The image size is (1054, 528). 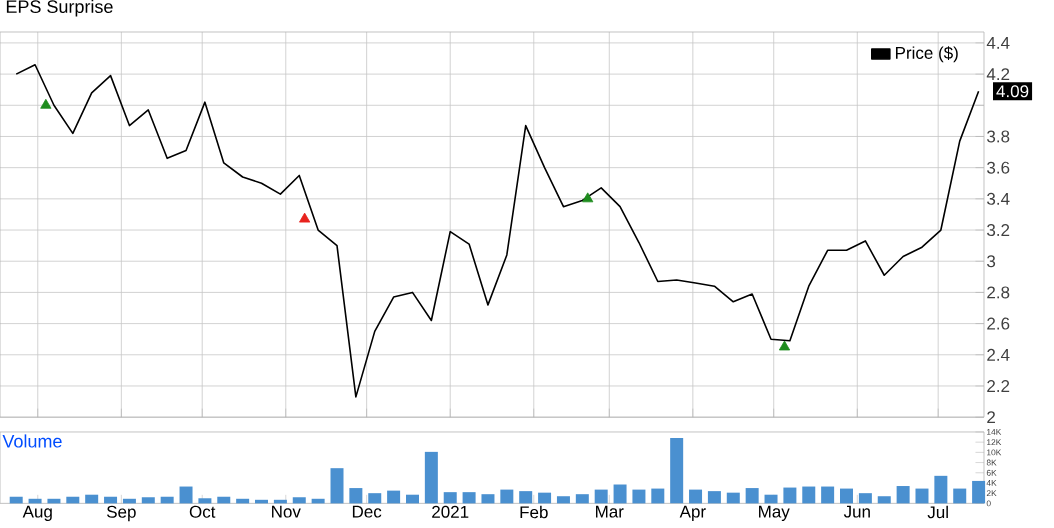 I want to click on y-tick-label: 2.4, so click(x=998, y=354).